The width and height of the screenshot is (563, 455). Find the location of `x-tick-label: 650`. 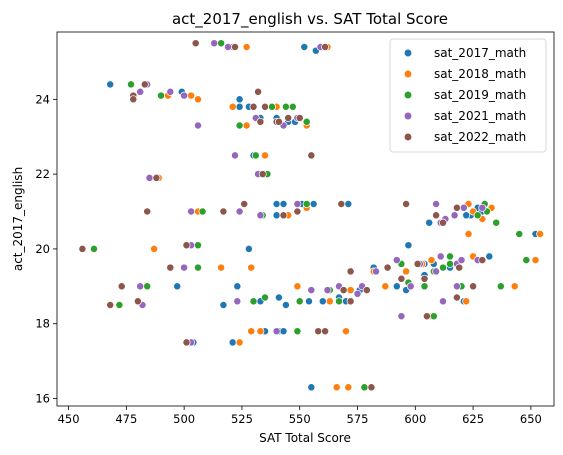

x-tick-label: 650 is located at coordinates (531, 419).